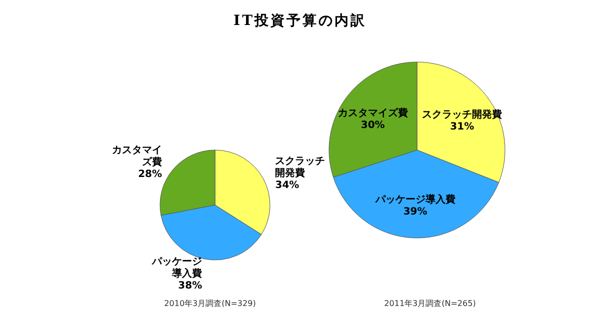 The height and width of the screenshot is (321, 600). I want to click on text: 2011年3月調査(N=265), so click(430, 303).